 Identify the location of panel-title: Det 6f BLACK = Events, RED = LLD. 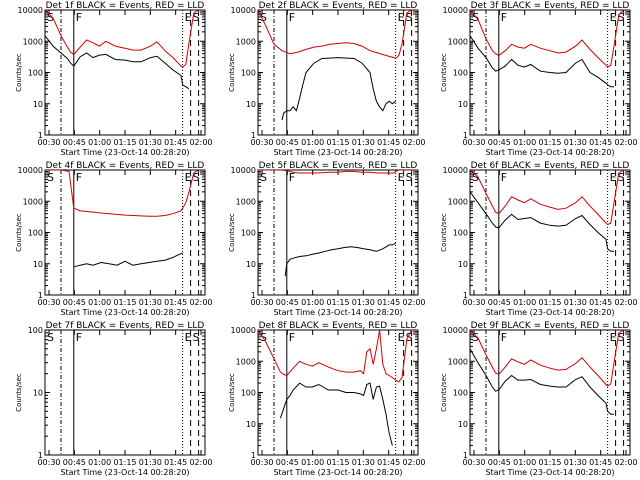
(550, 166).